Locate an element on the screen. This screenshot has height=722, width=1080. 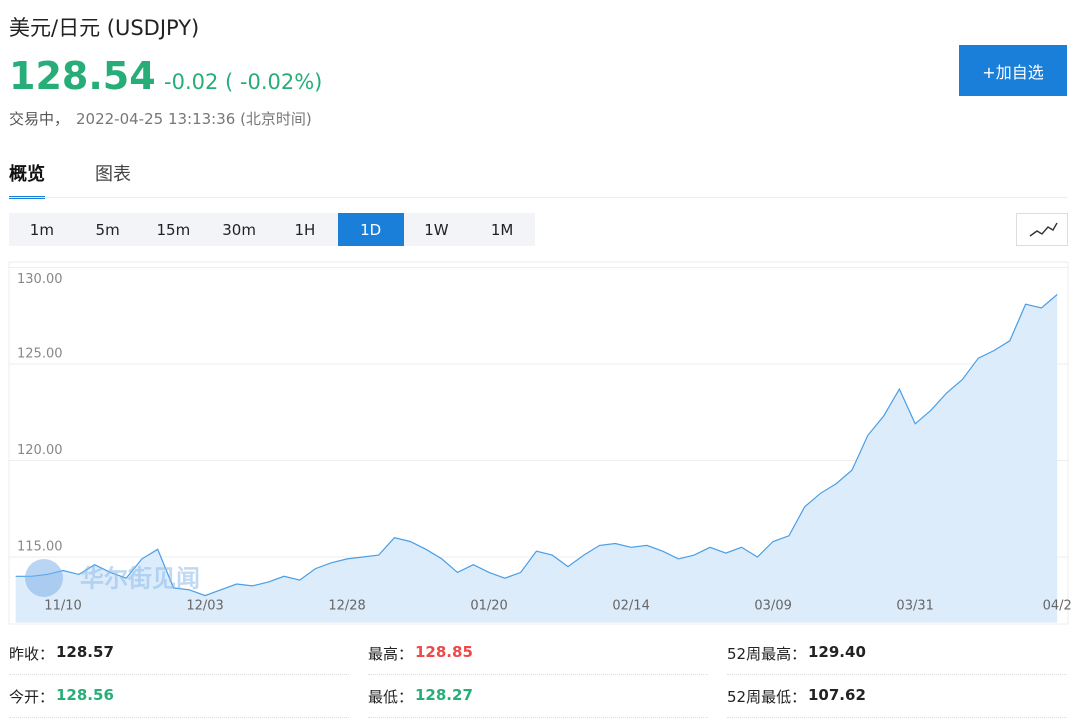
watermark-logo is located at coordinates (44, 578).